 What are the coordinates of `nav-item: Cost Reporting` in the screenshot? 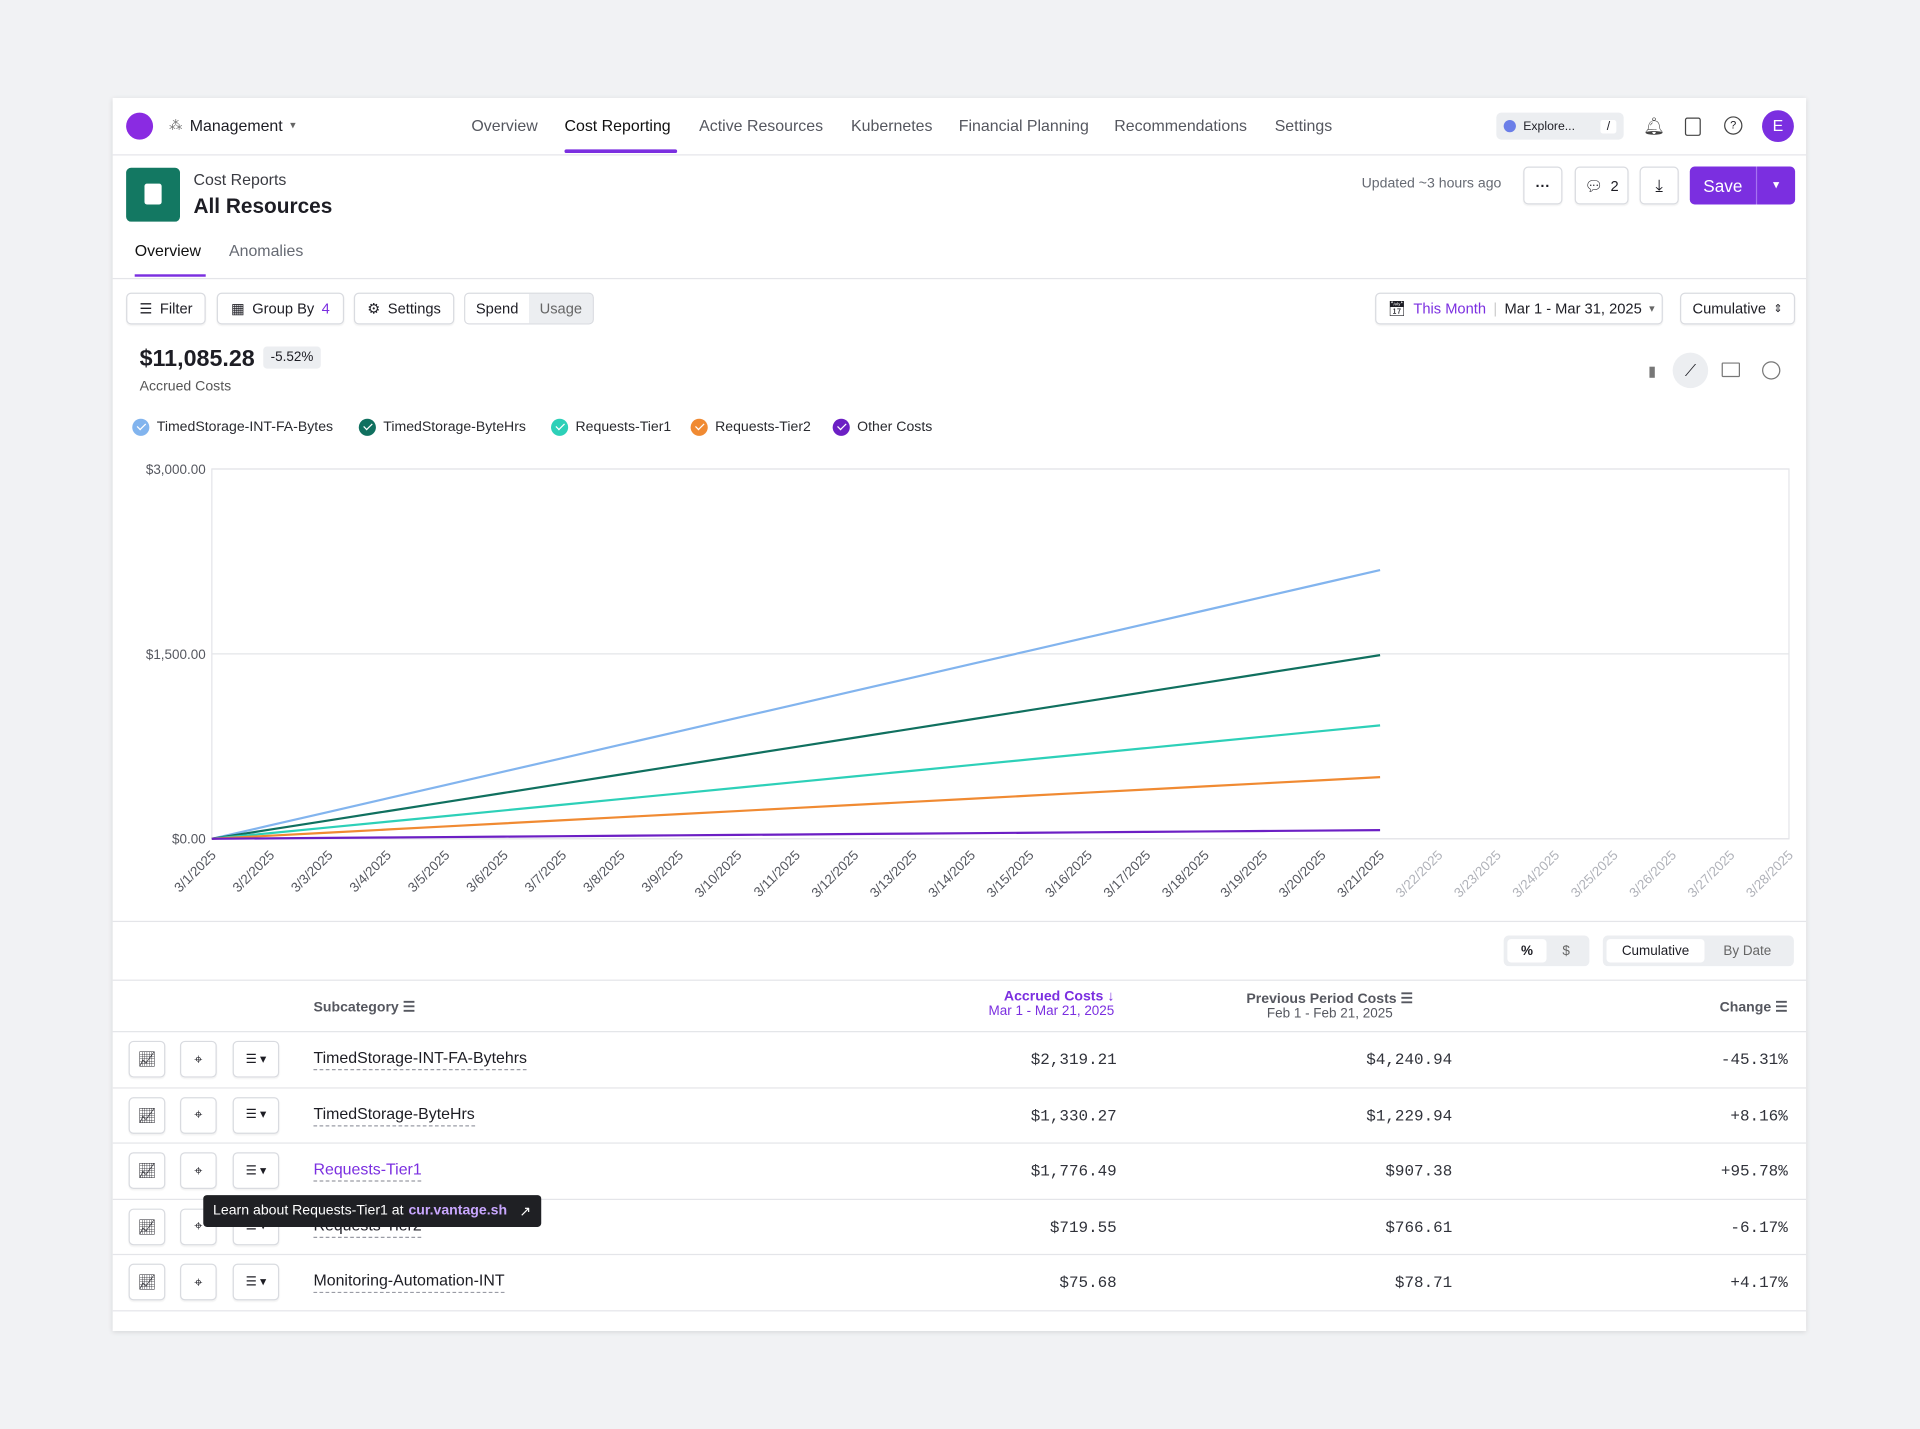 It's located at (617, 125).